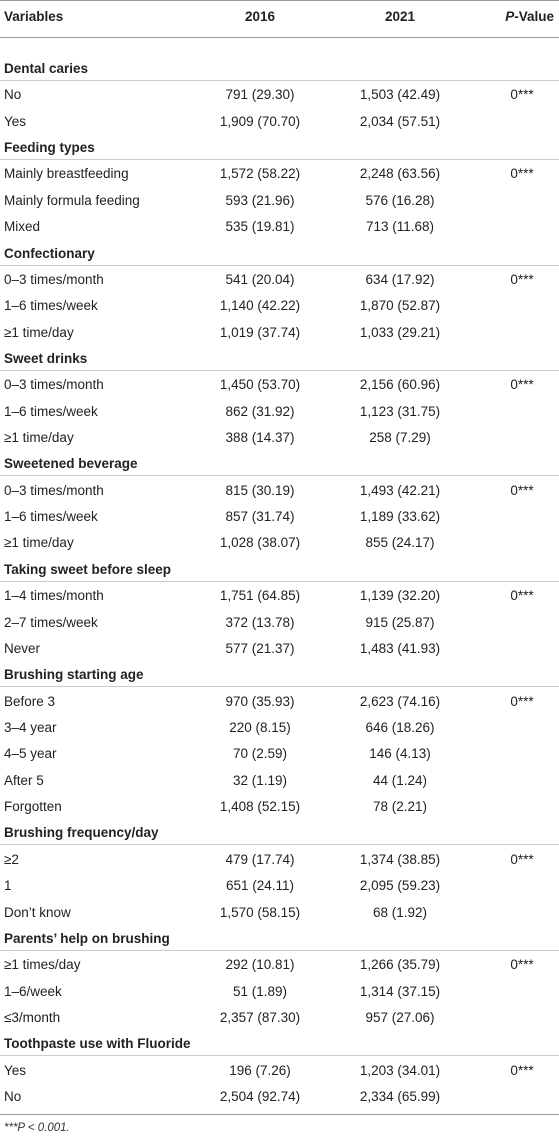 The image size is (559, 1144). What do you see at coordinates (30, 701) in the screenshot?
I see `row-label: Before 3` at bounding box center [30, 701].